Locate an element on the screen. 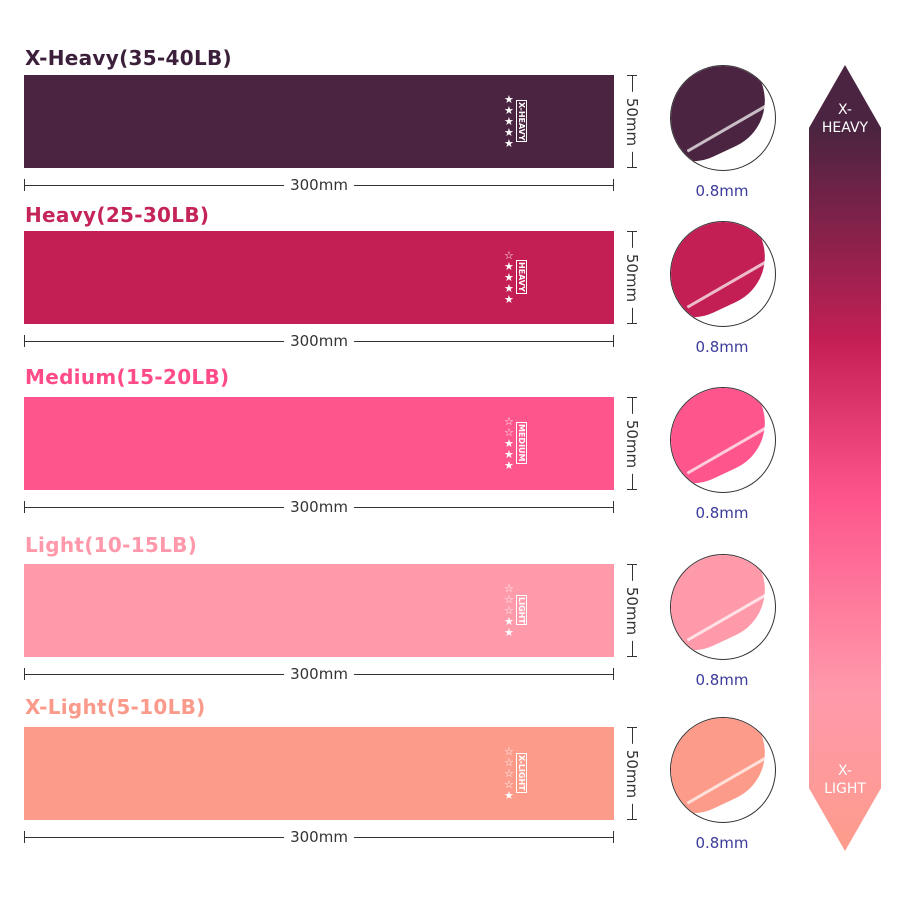 The width and height of the screenshot is (900, 900). band-title: Medium(15-20LB) is located at coordinates (127, 377).